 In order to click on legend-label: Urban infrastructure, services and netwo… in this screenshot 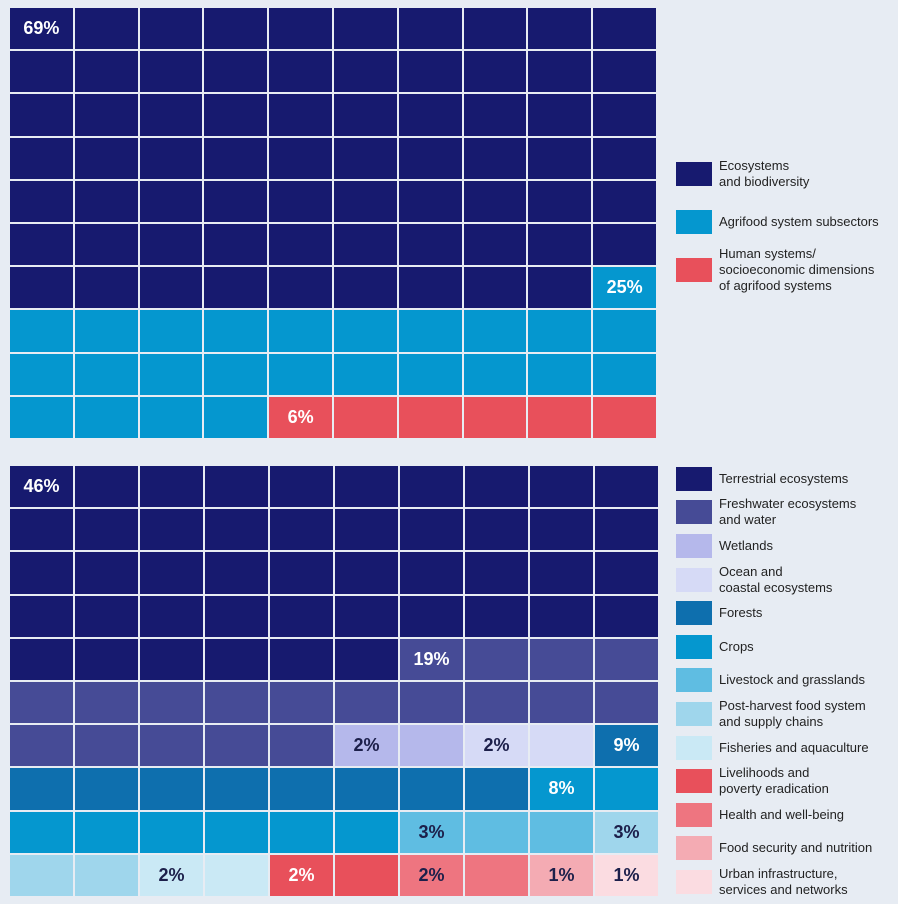, I will do `click(783, 881)`.